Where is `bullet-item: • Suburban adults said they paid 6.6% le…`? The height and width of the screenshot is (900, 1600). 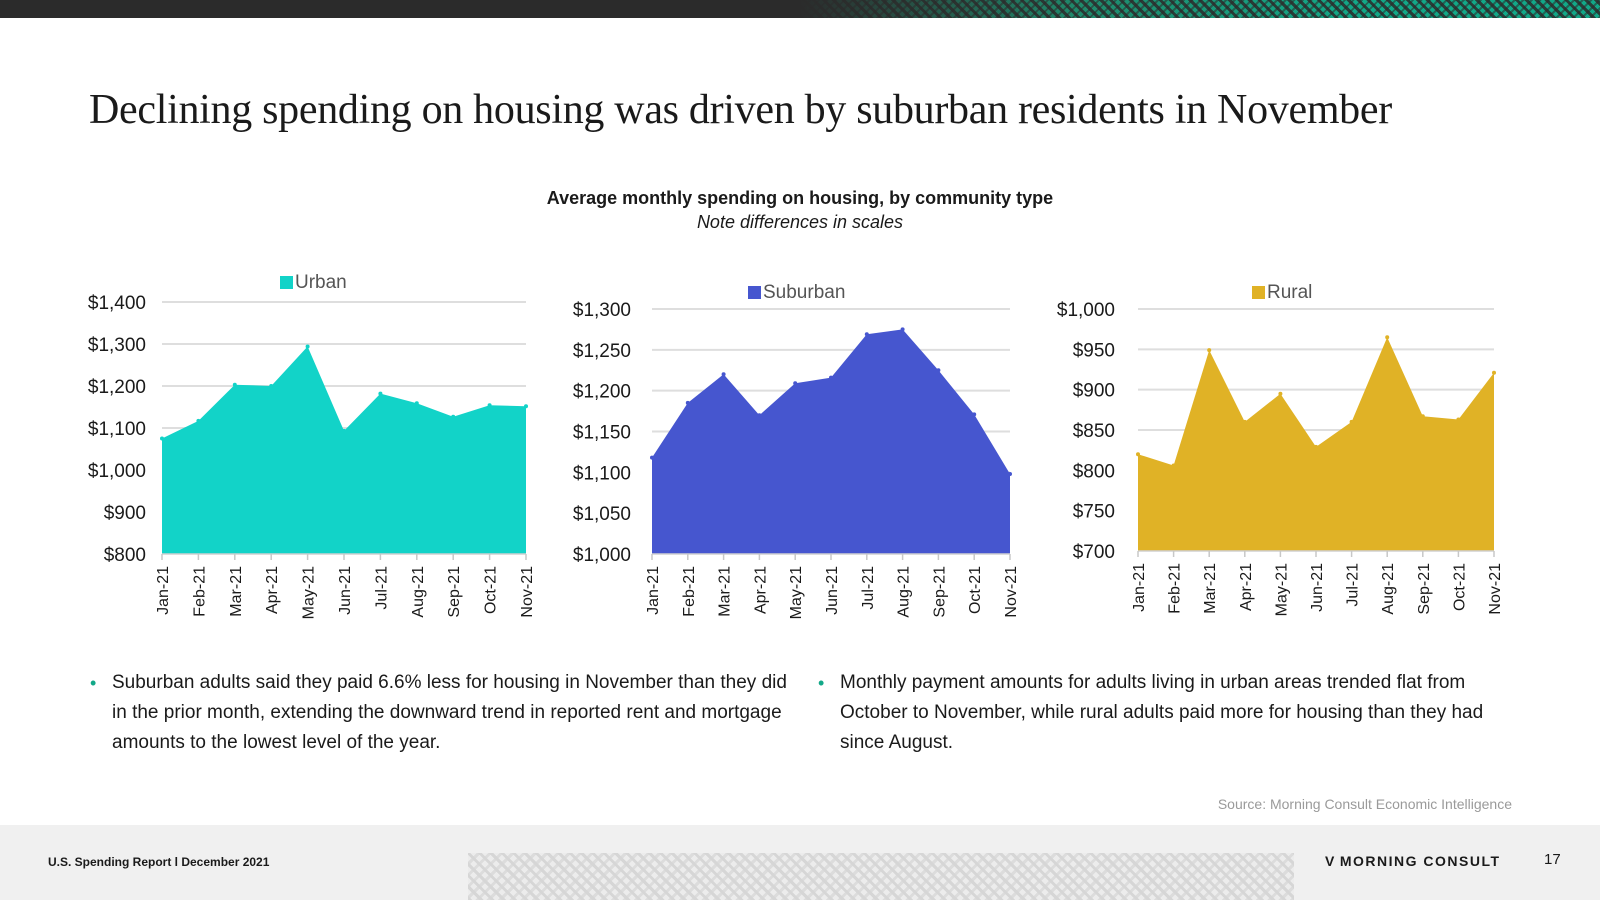
bullet-item: • Suburban adults said they paid 6.6% le… is located at coordinates (441, 713).